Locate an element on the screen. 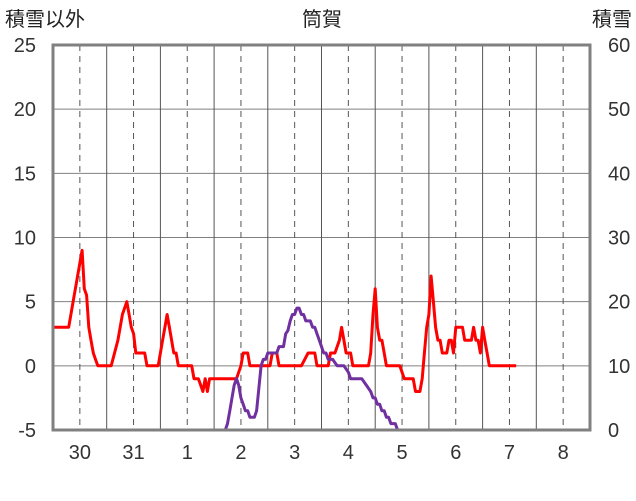 The width and height of the screenshot is (636, 501). x-tick-label: 7 is located at coordinates (509, 453).